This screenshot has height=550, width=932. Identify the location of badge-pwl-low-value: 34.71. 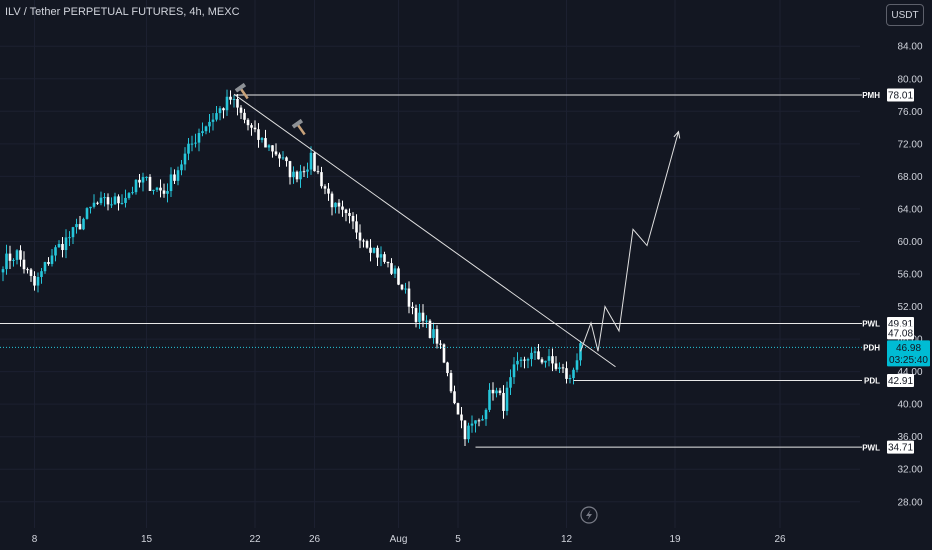
(900, 448).